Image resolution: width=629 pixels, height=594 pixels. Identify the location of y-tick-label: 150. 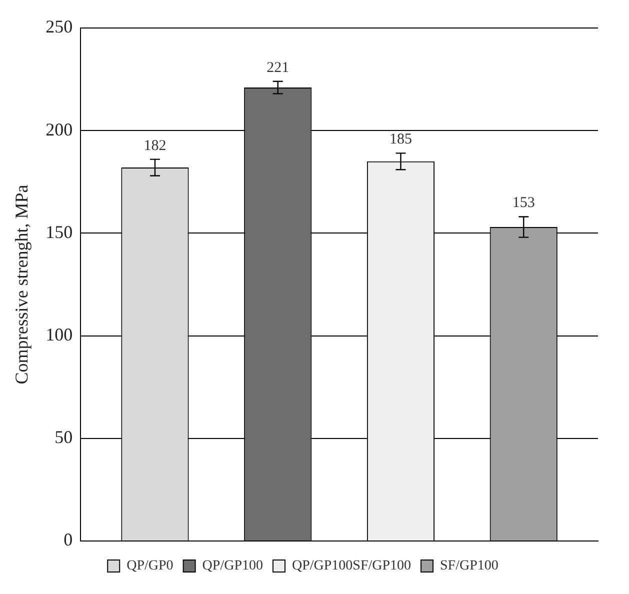
(59, 232).